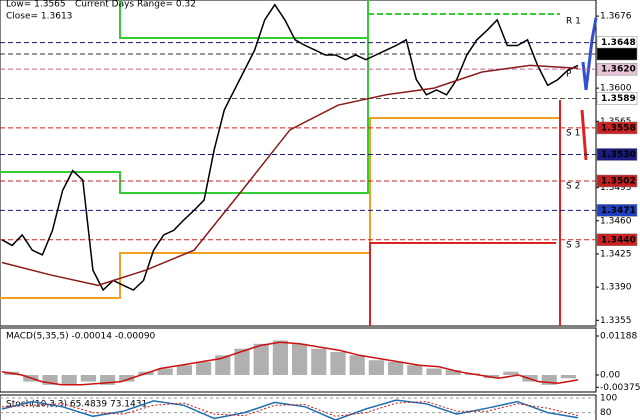 The width and height of the screenshot is (640, 420). I want to click on price-tag-label: 1.3589, so click(618, 99).